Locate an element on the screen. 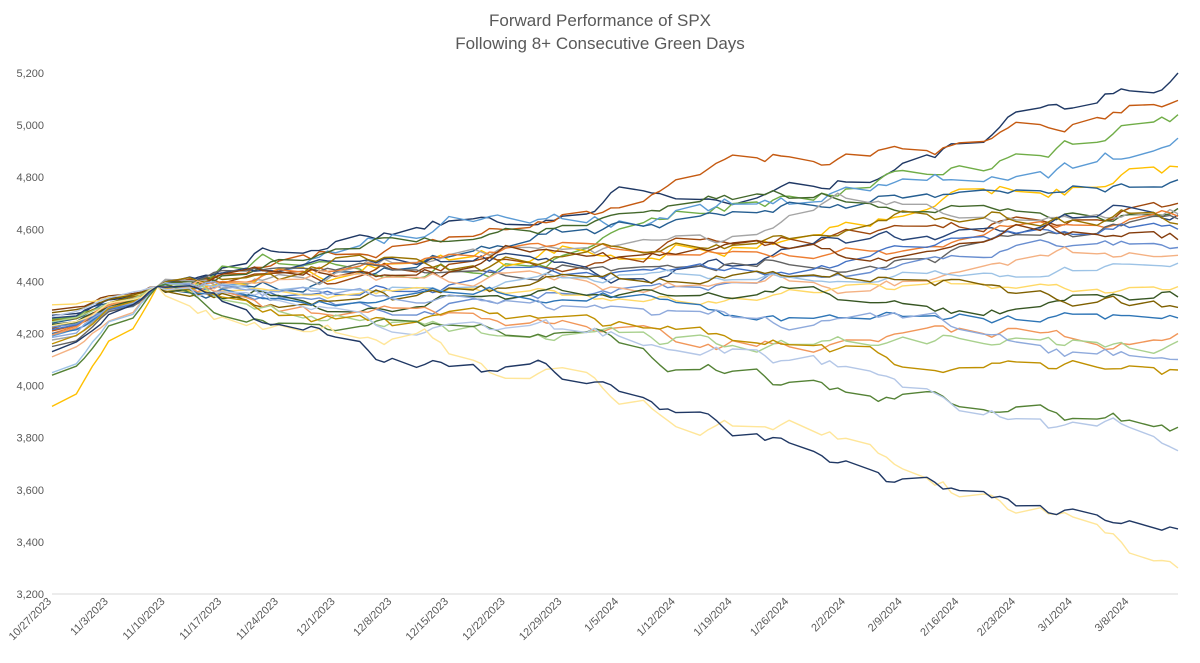  y-tick-label: 4,800 is located at coordinates (30, 178).